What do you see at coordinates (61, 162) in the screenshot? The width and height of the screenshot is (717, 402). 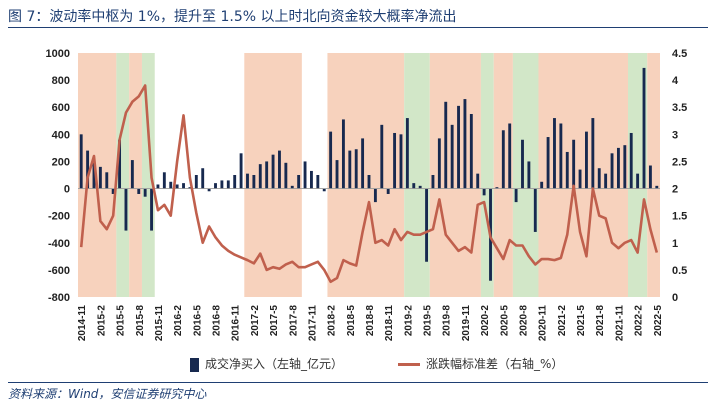 I see `left-axis-tick-label: 200` at bounding box center [61, 162].